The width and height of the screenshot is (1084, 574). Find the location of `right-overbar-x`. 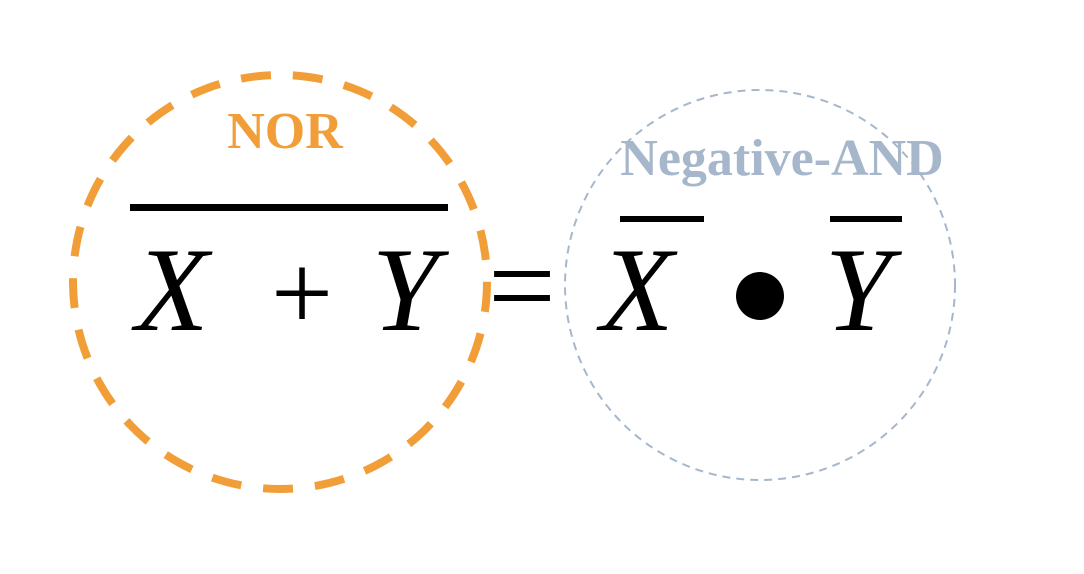

right-overbar-x is located at coordinates (662, 219).